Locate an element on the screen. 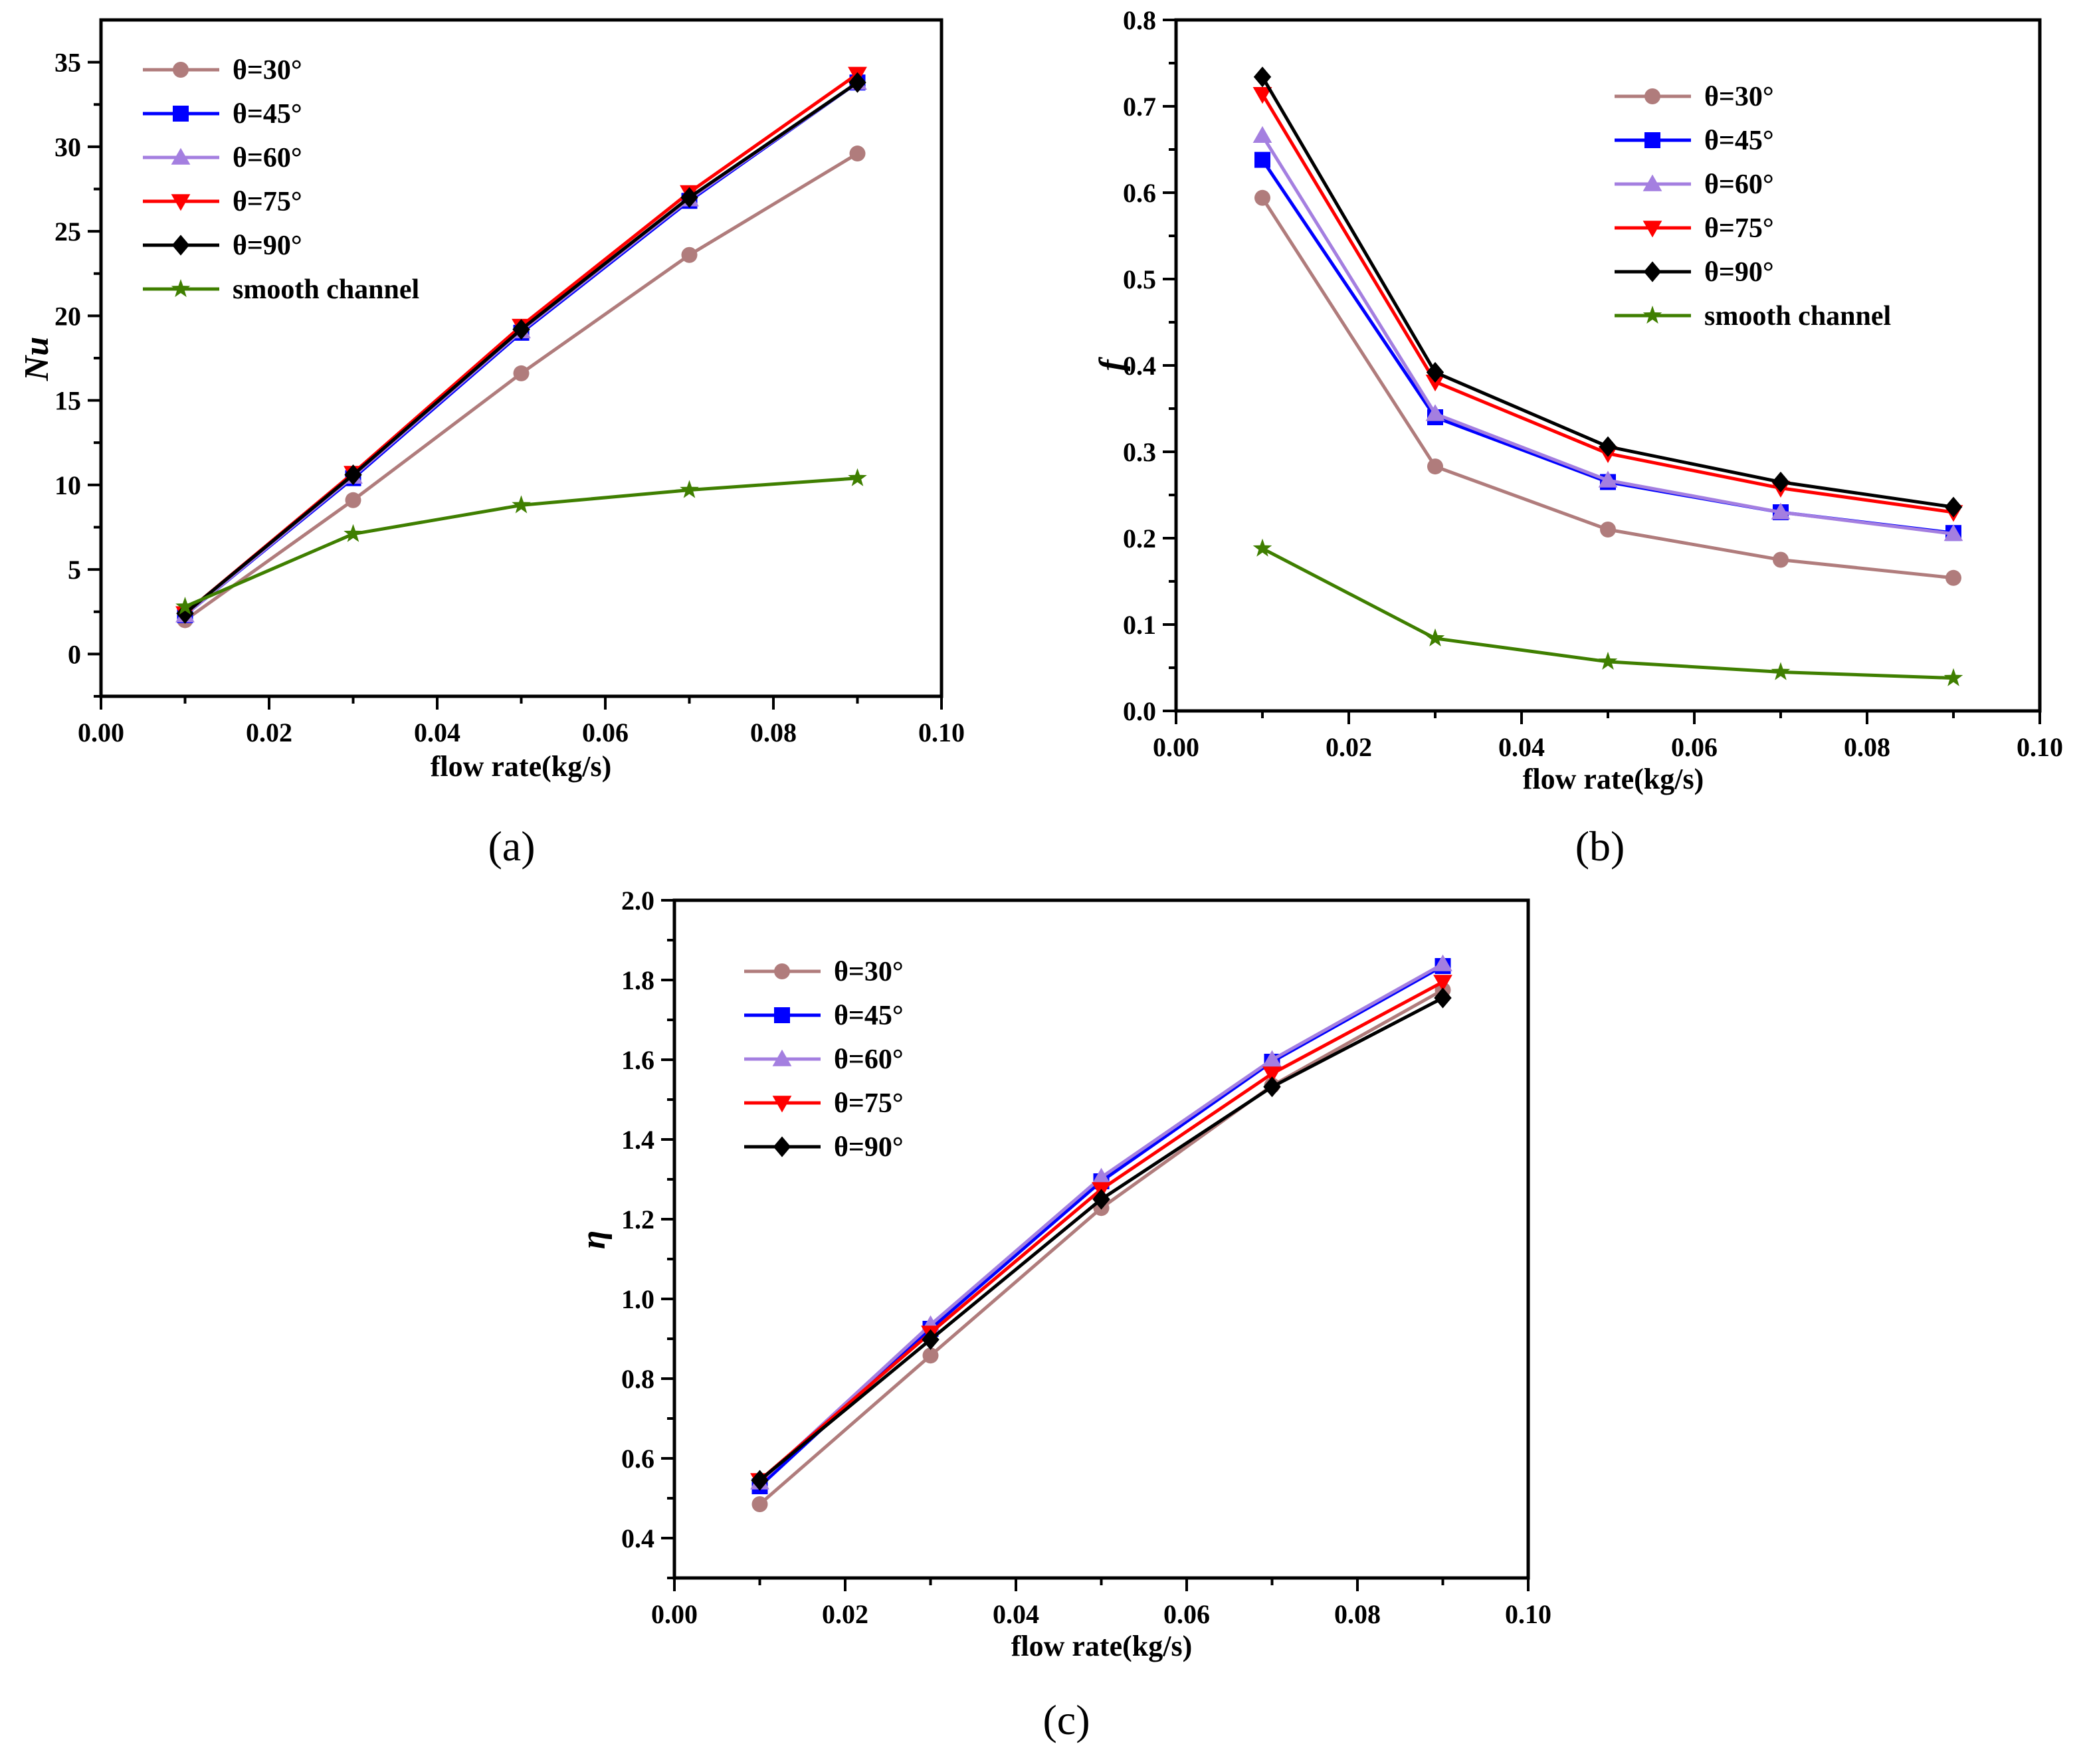 This screenshot has height=1764, width=2083. legend: θ=30° θ=45° θ=60° θ=75° θ=90° smooth channel is located at coordinates (1753, 207).